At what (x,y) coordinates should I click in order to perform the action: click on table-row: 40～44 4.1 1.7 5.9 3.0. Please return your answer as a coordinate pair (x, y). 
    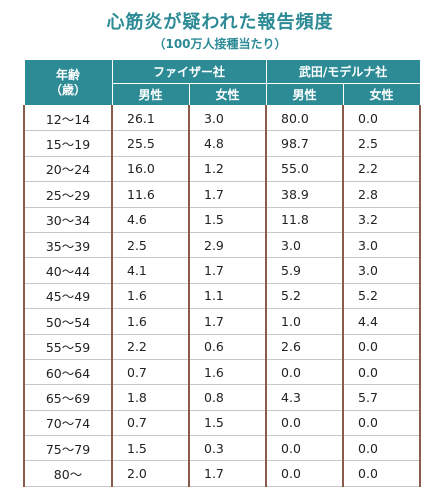
    Looking at the image, I should click on (222, 270).